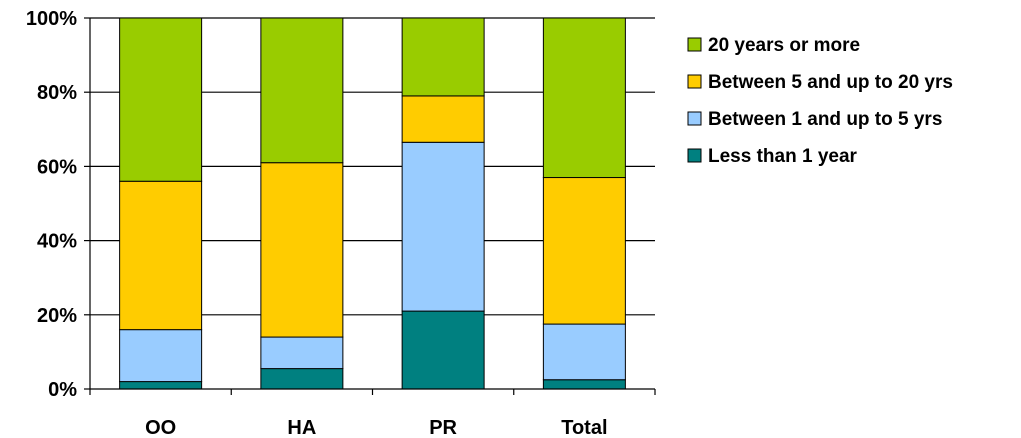  What do you see at coordinates (376, 427) in the screenshot?
I see `x-axis-tick-labels: OO HA PR Total` at bounding box center [376, 427].